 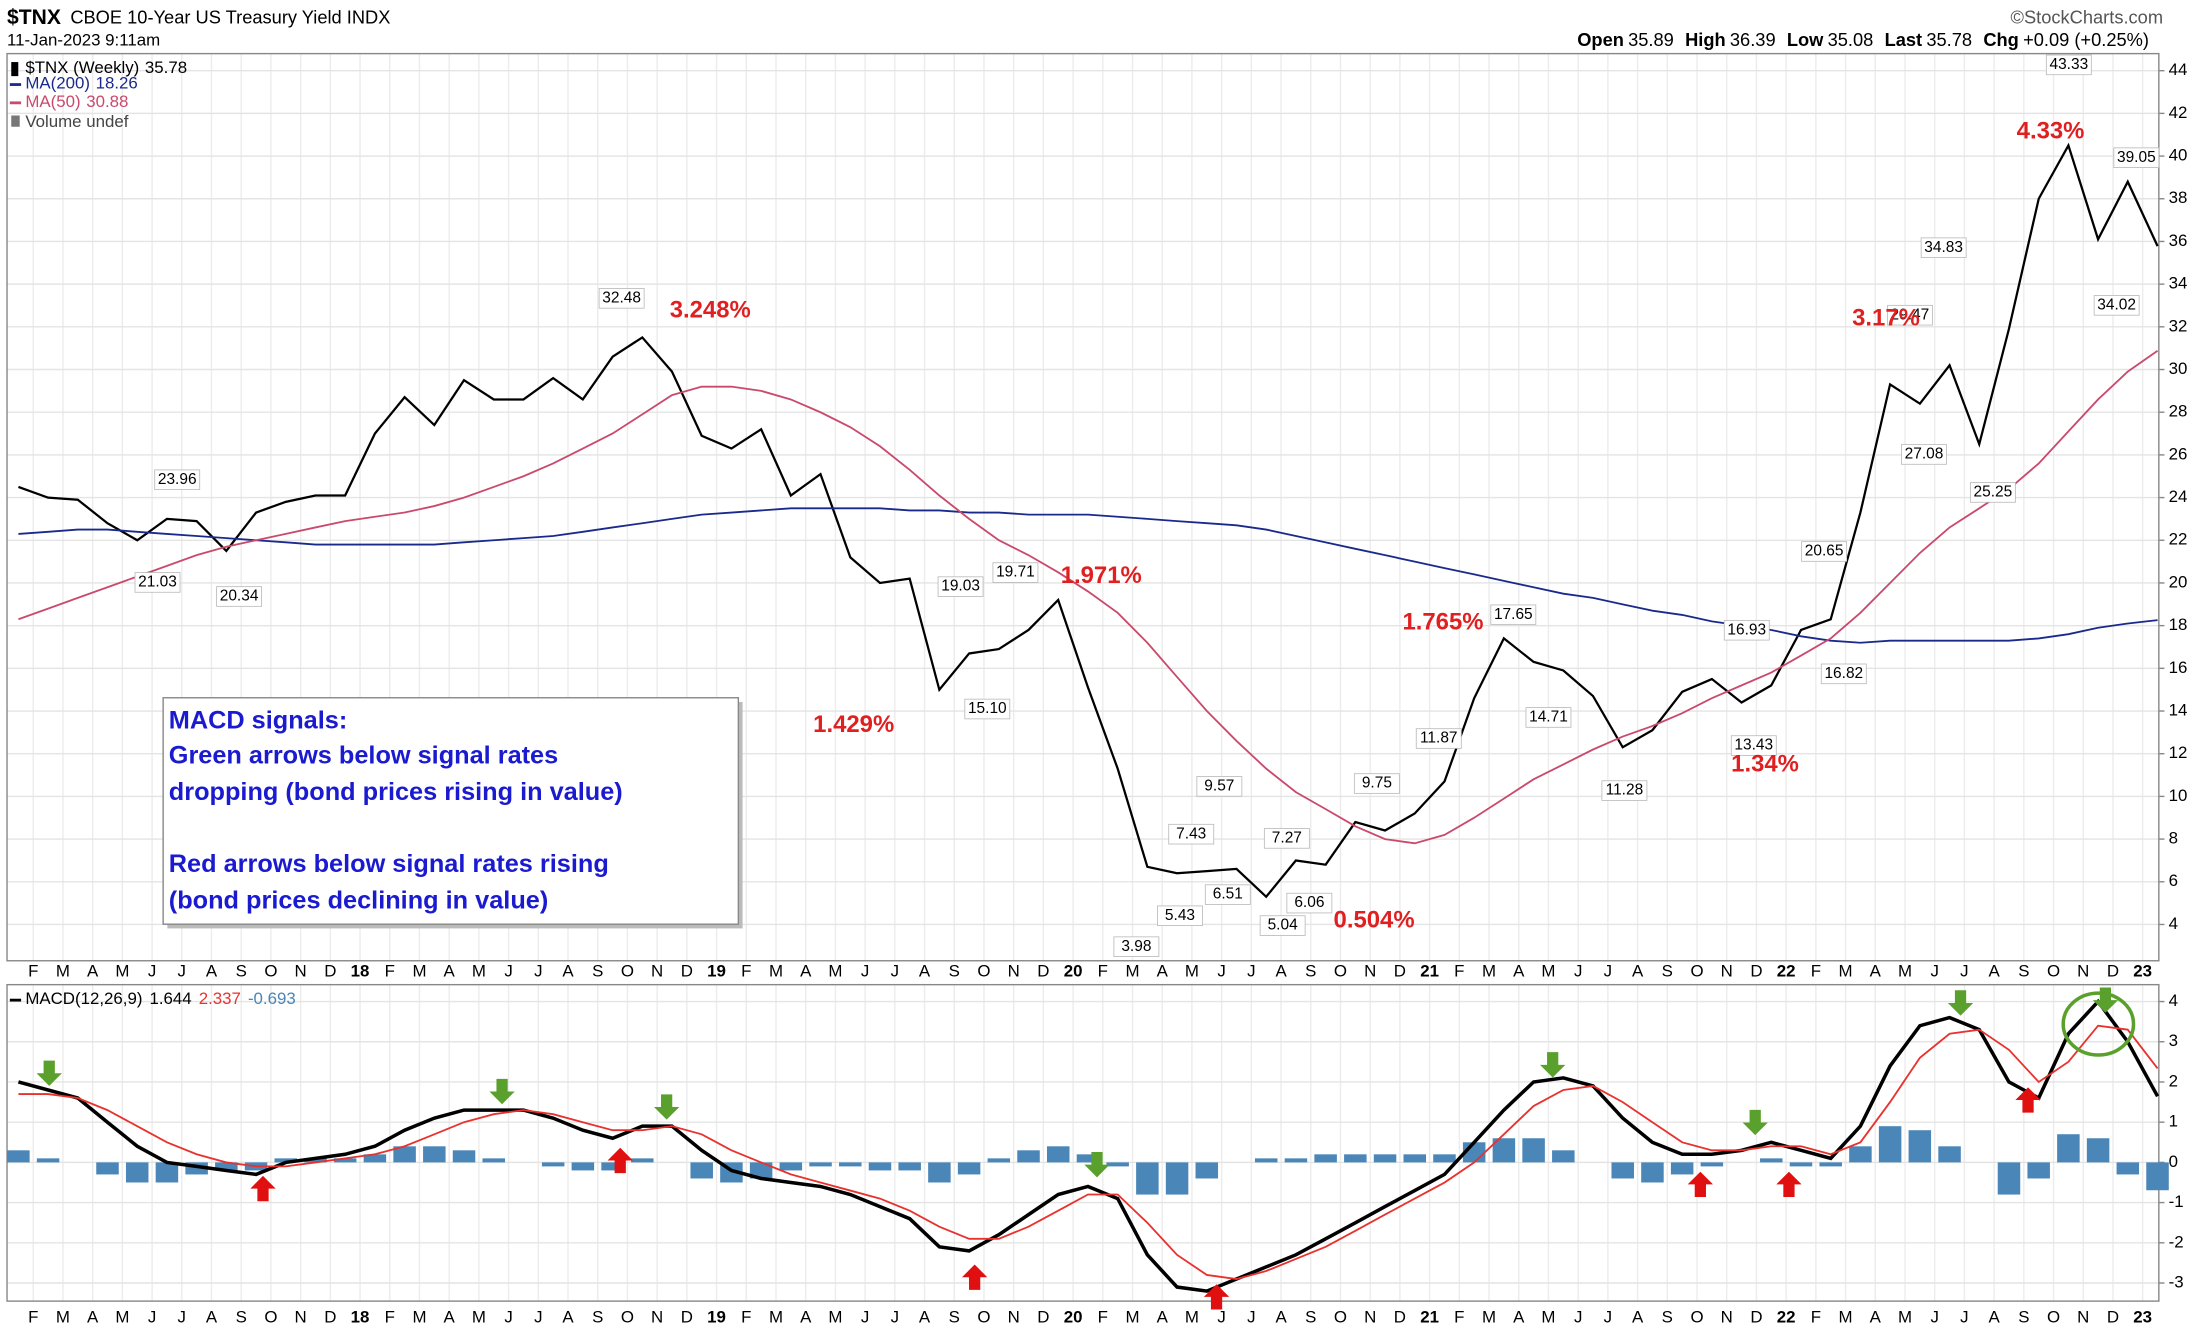 I want to click on point-label: 16.93, so click(x=1746, y=629).